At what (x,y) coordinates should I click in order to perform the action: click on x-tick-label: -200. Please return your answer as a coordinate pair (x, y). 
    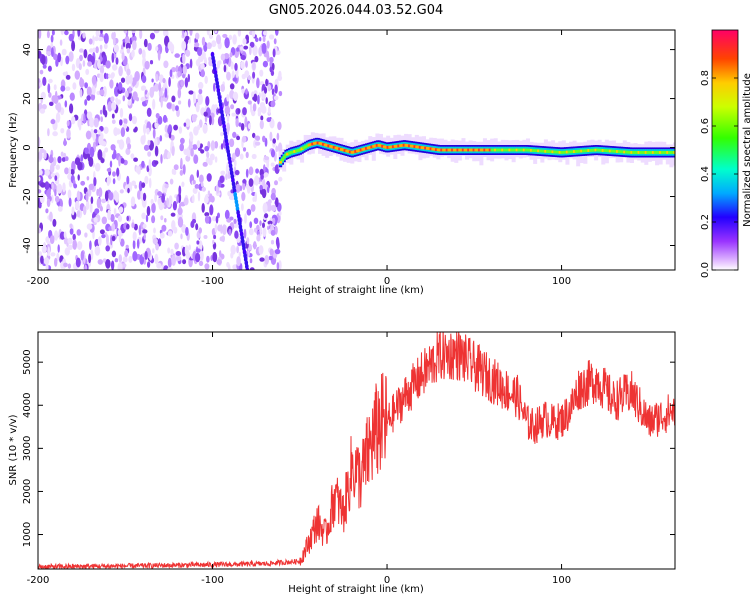
    Looking at the image, I should click on (38, 281).